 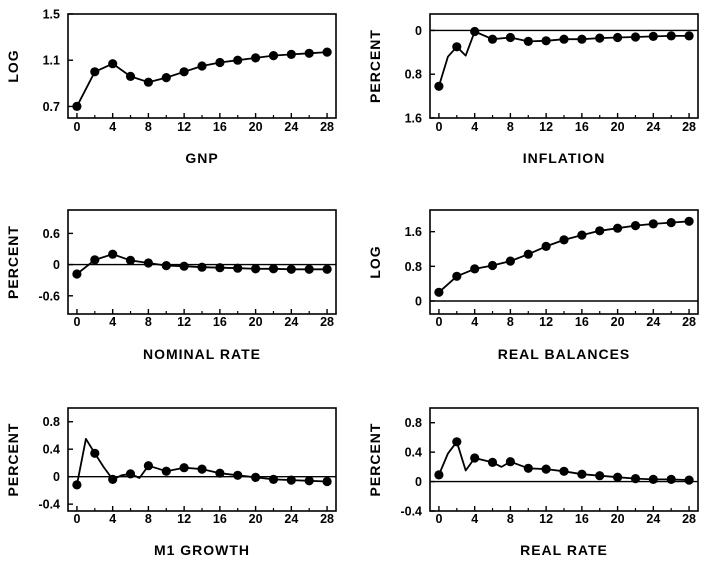 What do you see at coordinates (413, 119) in the screenshot?
I see `y-tick-label: 1.6` at bounding box center [413, 119].